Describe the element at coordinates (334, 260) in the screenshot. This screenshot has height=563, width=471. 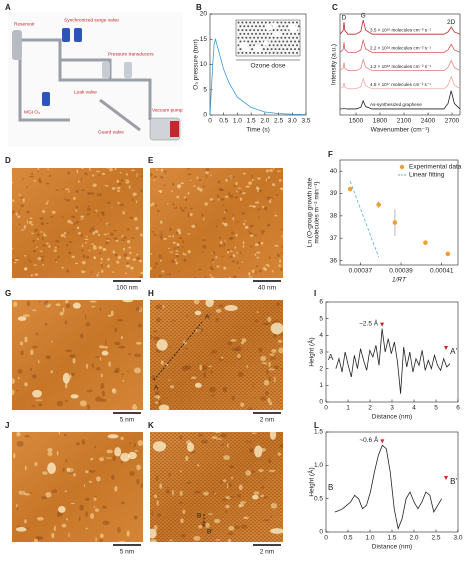
I see `y-tick-label: 36` at that location.